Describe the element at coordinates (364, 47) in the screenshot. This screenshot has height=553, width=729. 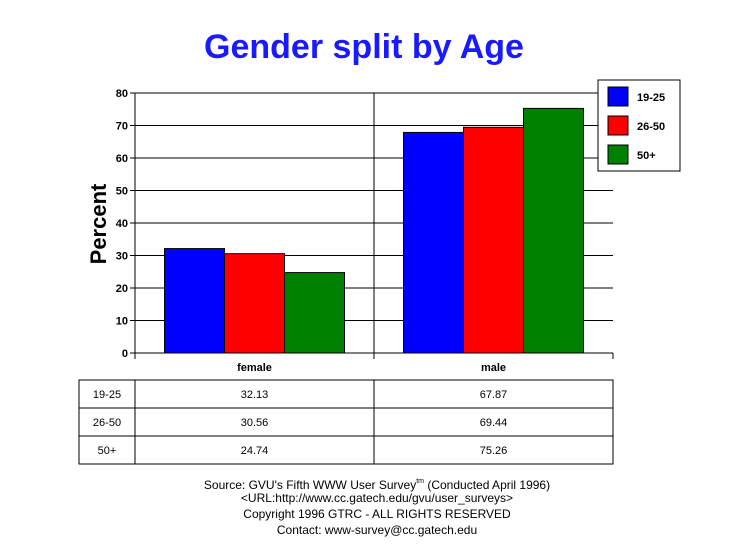
I see `chart-title: Gender split by Age` at that location.